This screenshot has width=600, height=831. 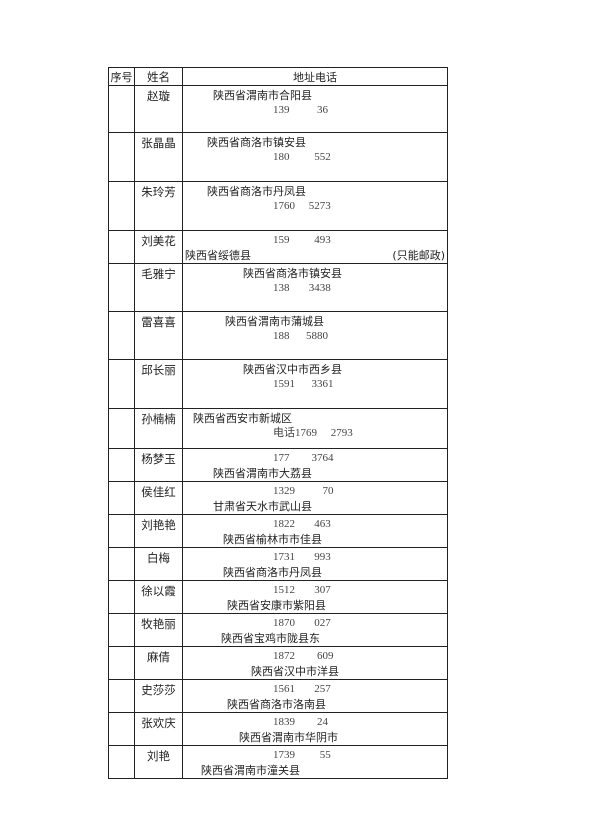 What do you see at coordinates (242, 418) in the screenshot?
I see `address-text: 陕西省西安市新城区` at bounding box center [242, 418].